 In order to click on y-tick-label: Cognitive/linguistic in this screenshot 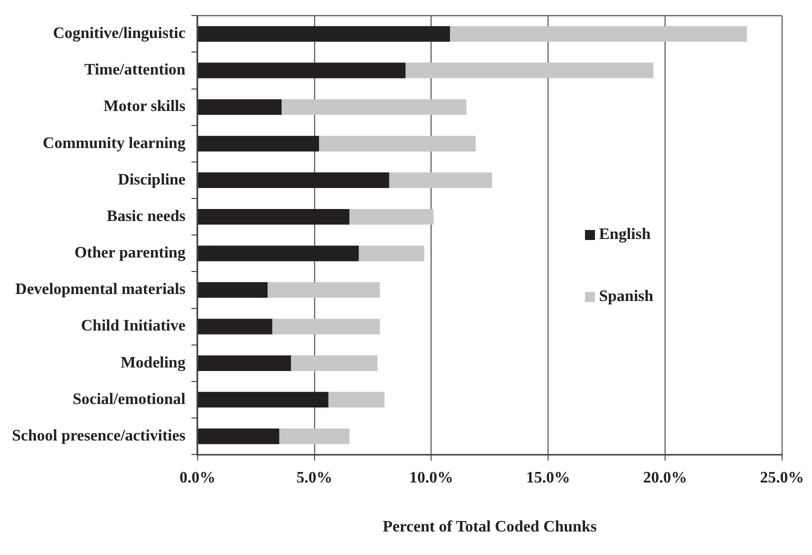, I will do `click(119, 33)`.